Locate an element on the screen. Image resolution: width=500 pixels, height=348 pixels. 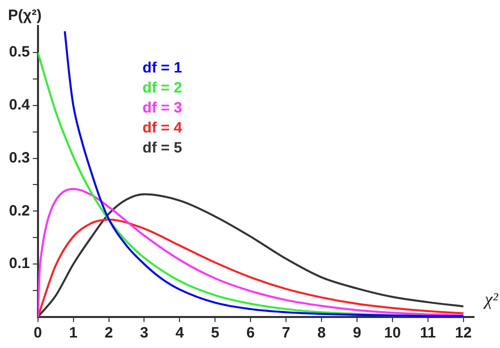
text: df = 5 is located at coordinates (162, 148).